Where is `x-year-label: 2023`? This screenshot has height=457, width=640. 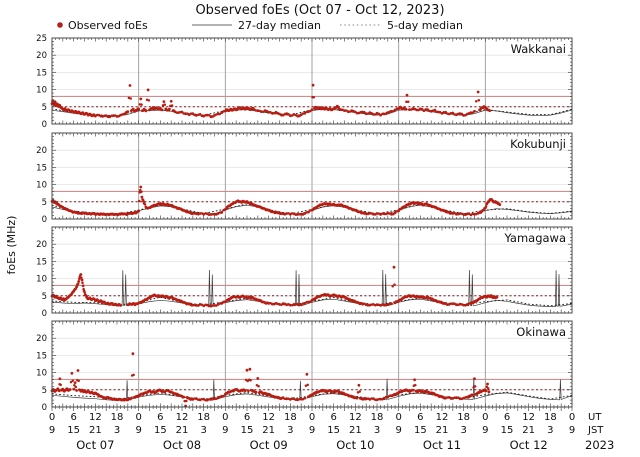
x-year-label: 2023 is located at coordinates (599, 445).